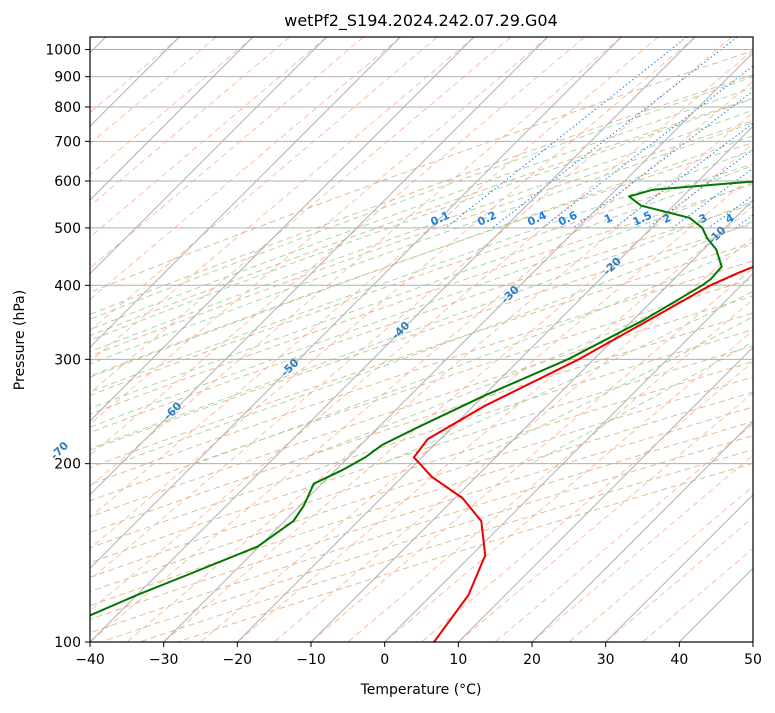  I want to click on y-tick-label: 200, so click(67, 465).